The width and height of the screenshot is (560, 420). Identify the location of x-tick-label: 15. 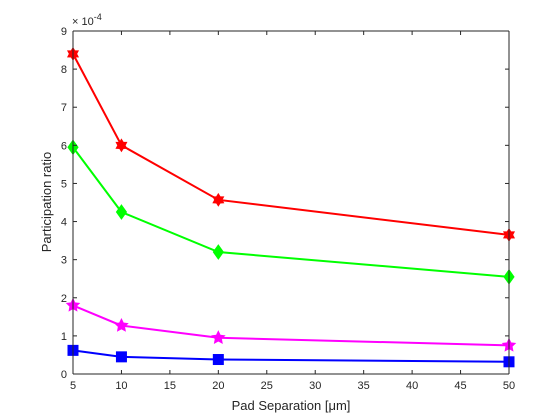
(170, 386).